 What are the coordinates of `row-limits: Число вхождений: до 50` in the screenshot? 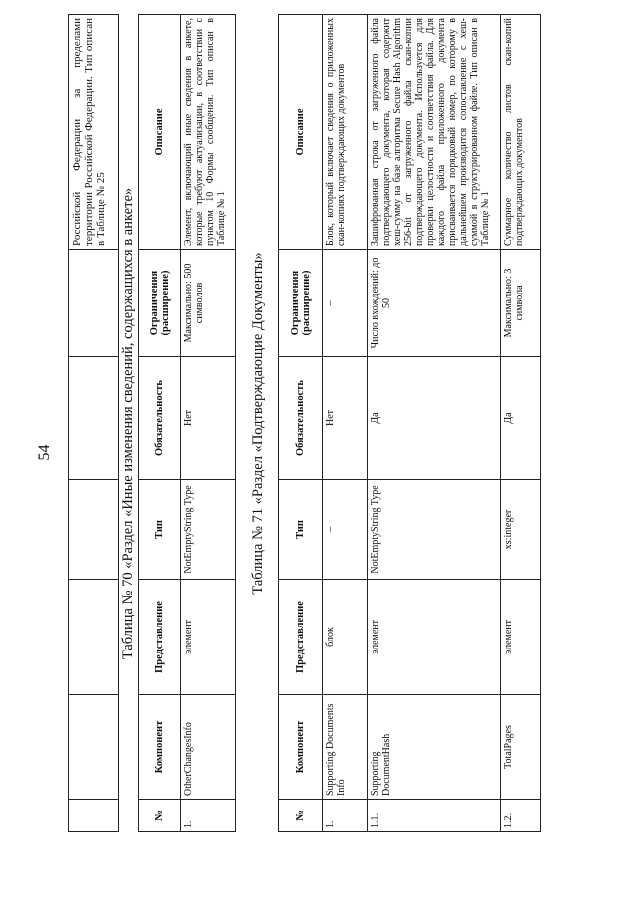 It's located at (434, 303).